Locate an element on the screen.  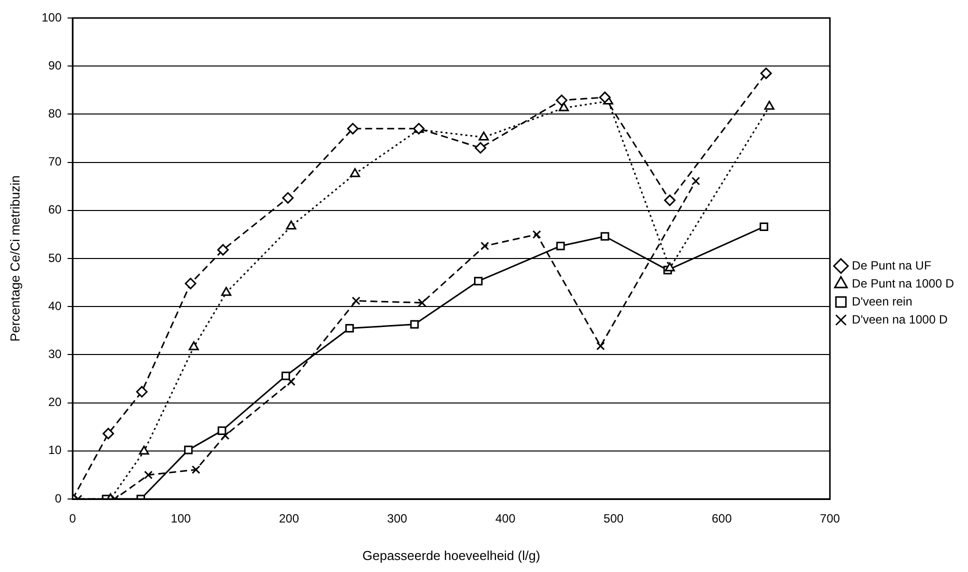
legend-label: De Punt na UF is located at coordinates (892, 265).